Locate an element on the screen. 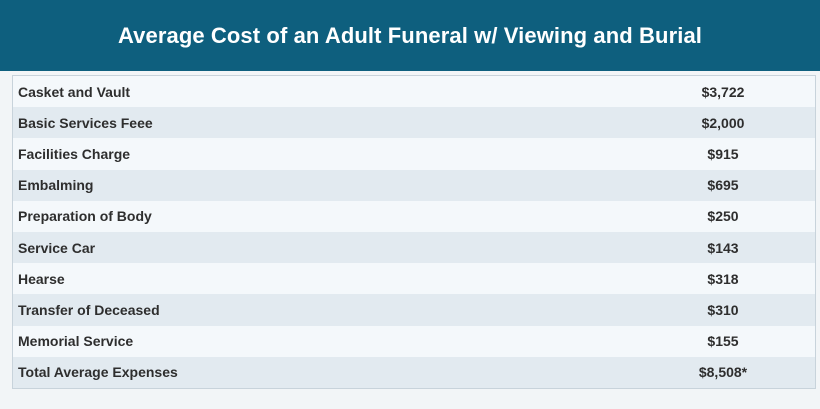  row-value: $695 is located at coordinates (723, 185).